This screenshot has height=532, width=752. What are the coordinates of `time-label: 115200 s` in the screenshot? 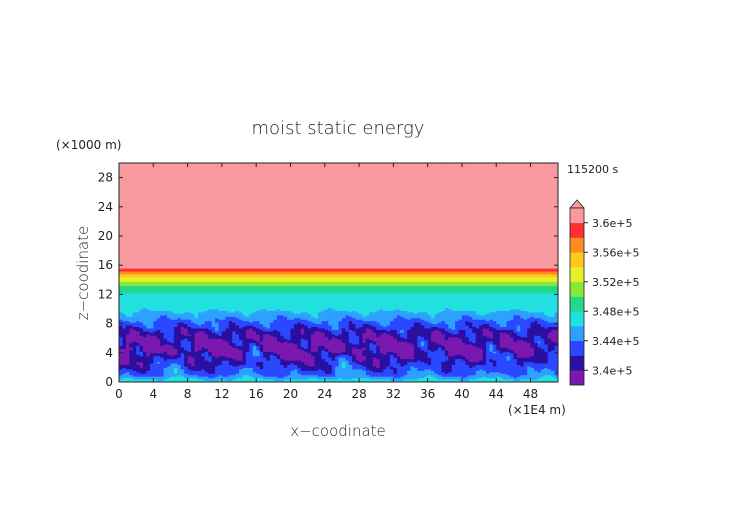 It's located at (592, 169).